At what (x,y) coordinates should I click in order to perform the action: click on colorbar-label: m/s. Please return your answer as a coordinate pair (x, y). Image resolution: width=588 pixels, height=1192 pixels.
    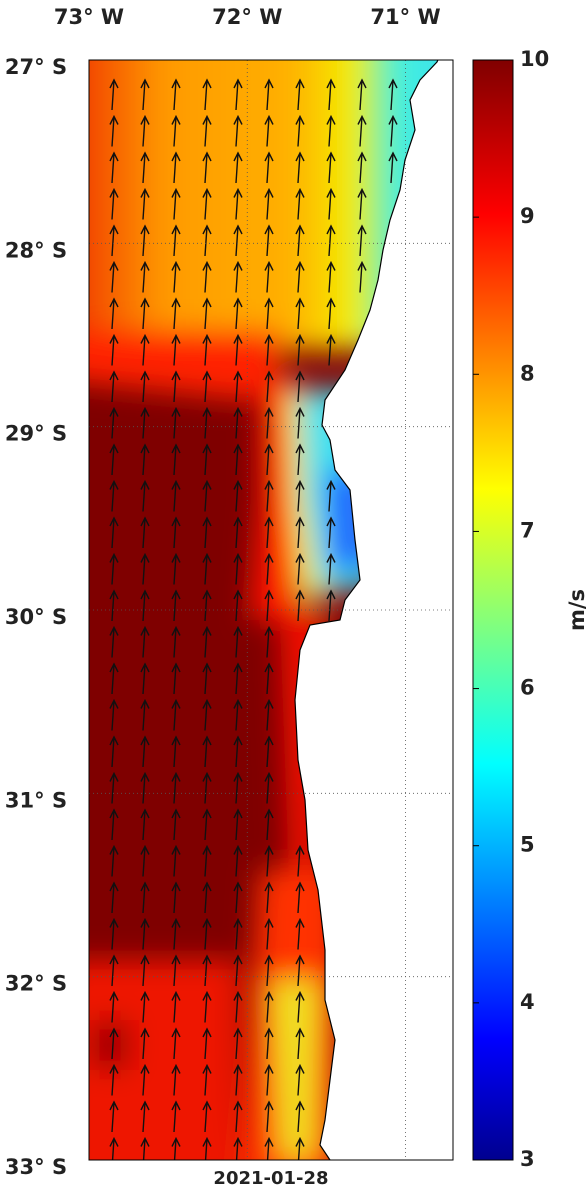
    Looking at the image, I should click on (576, 610).